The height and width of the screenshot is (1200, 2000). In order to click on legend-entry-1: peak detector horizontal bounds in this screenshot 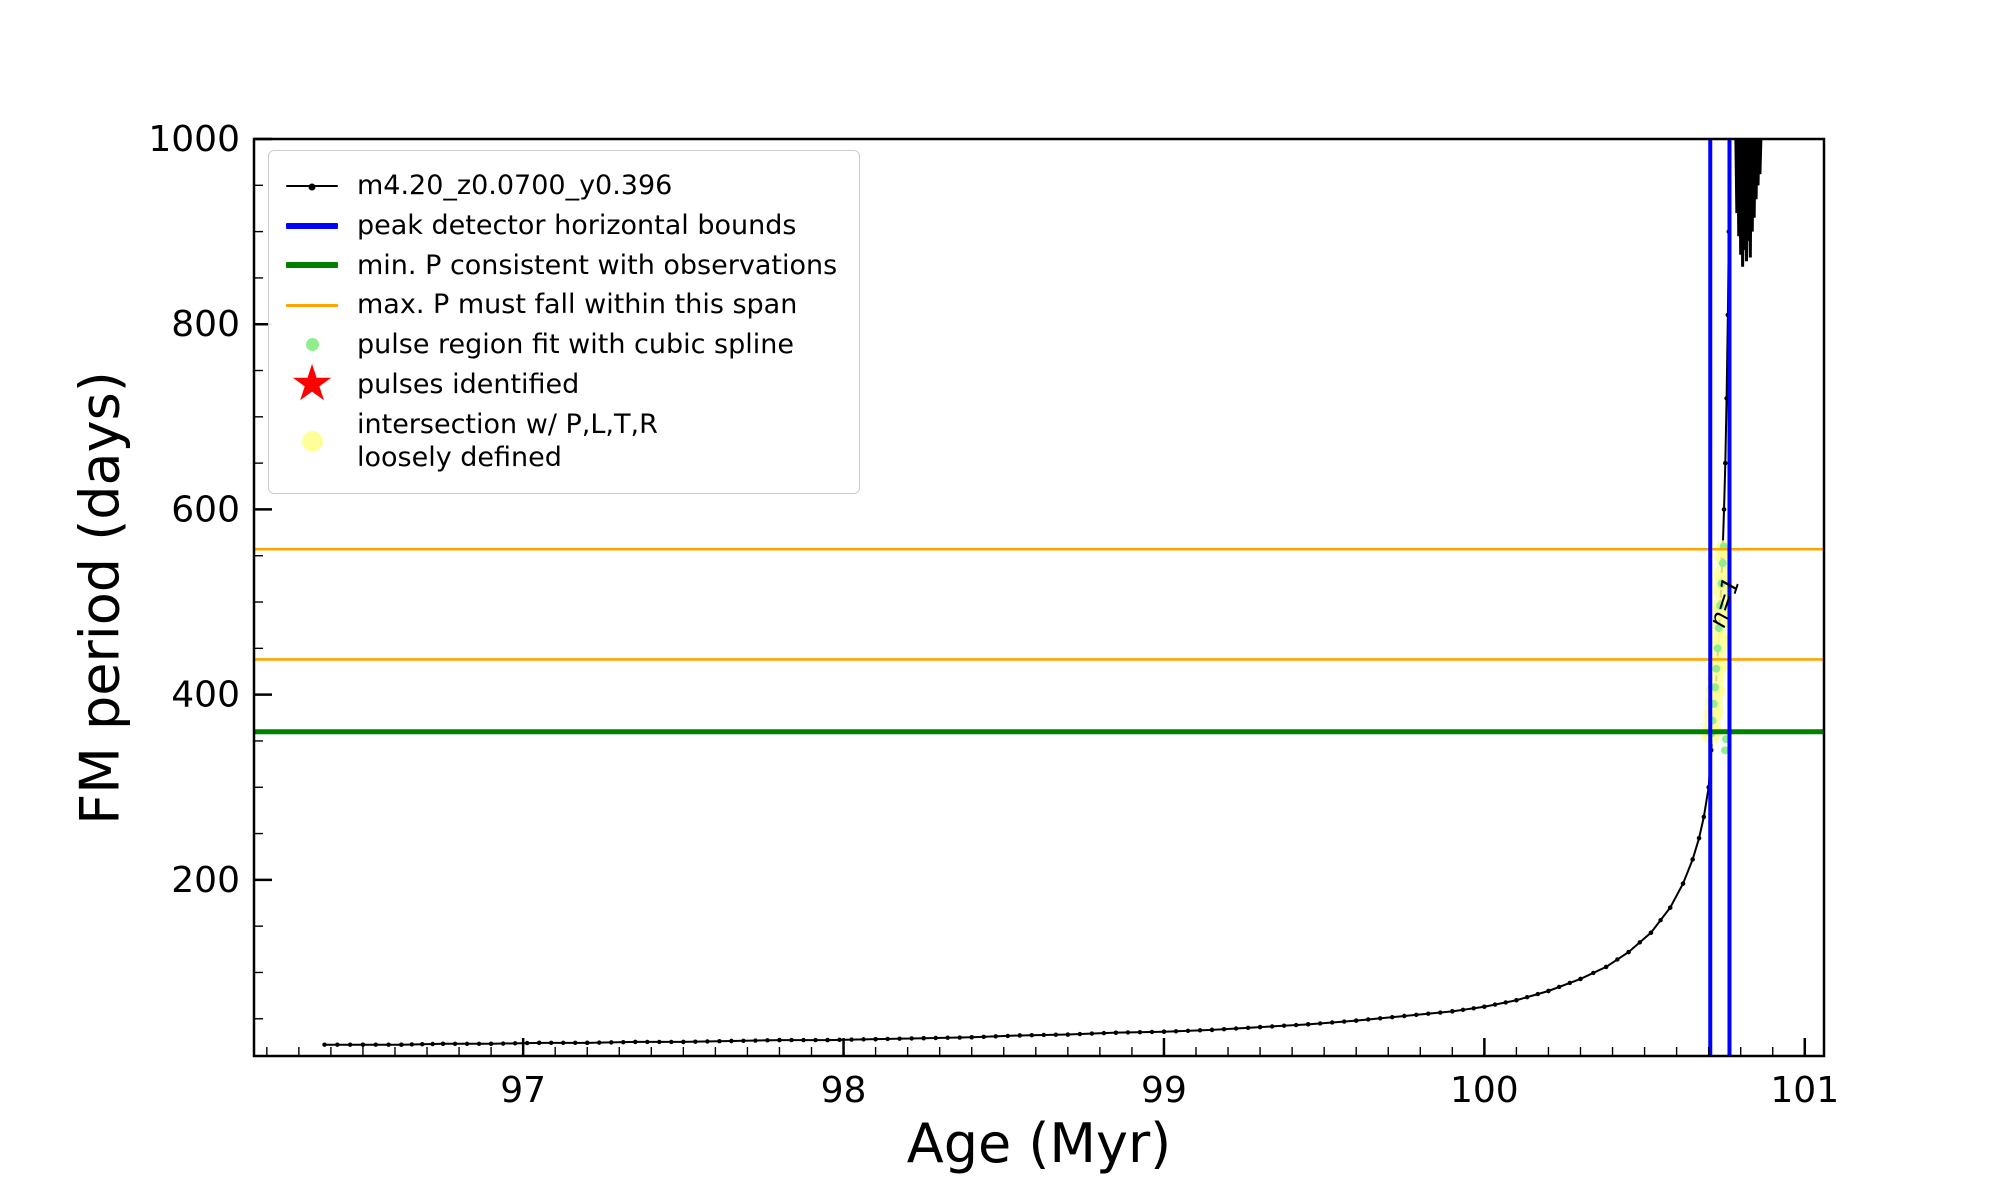, I will do `click(560, 226)`.